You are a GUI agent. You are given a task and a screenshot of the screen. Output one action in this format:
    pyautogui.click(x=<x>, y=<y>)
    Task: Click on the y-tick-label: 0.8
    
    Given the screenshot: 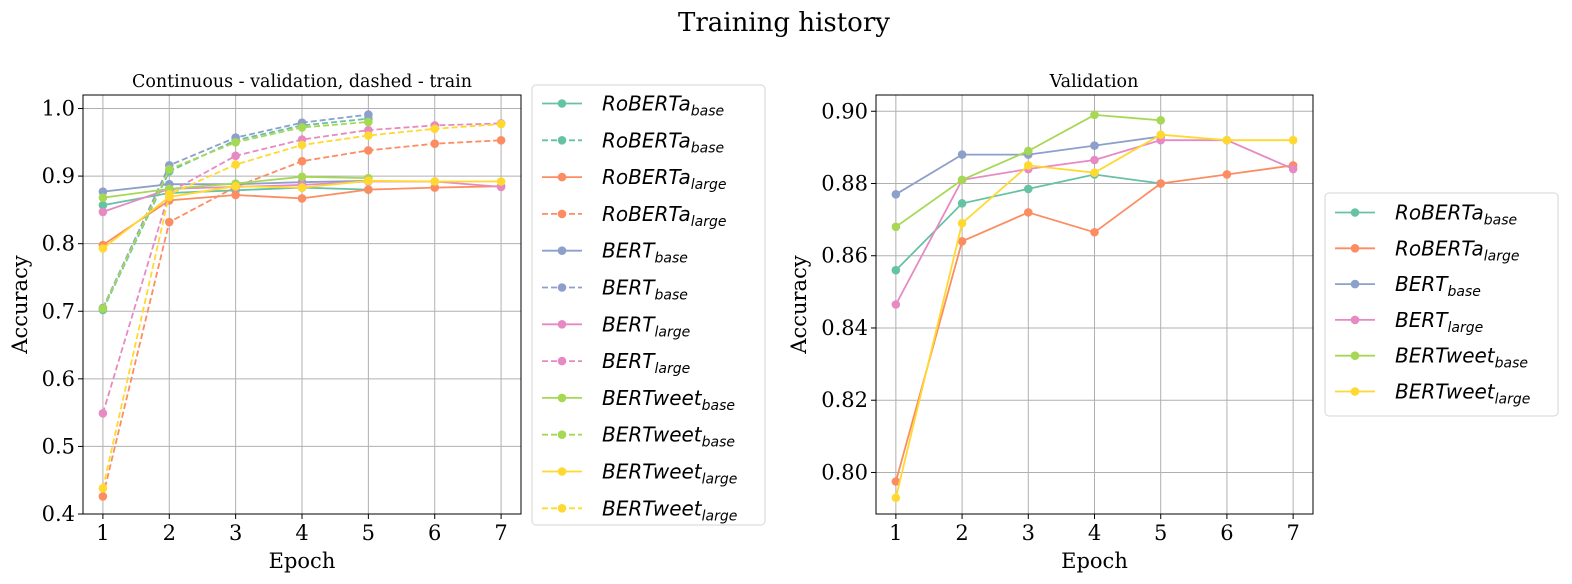 What is the action you would take?
    pyautogui.click(x=58, y=244)
    